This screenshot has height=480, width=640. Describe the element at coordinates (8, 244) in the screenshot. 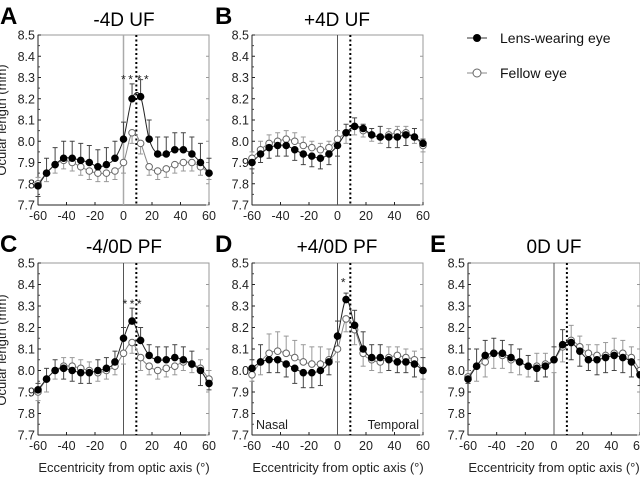

I see `panel-letter: C` at that location.